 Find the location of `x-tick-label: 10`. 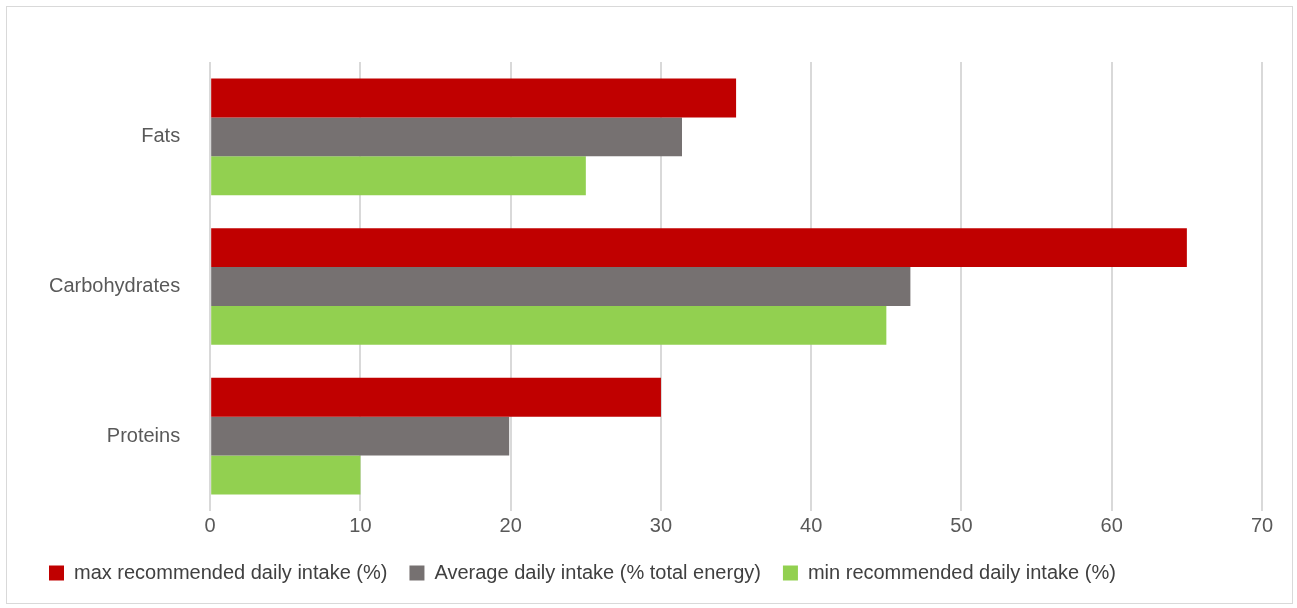

x-tick-label: 10 is located at coordinates (360, 524).